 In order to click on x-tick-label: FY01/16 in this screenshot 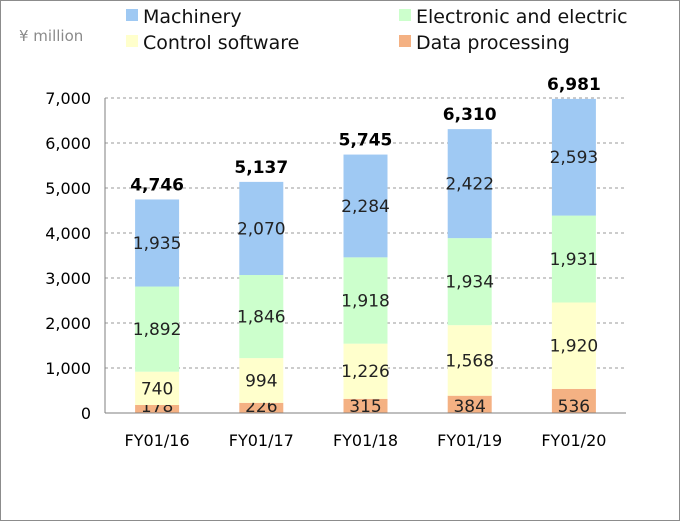, I will do `click(157, 440)`.